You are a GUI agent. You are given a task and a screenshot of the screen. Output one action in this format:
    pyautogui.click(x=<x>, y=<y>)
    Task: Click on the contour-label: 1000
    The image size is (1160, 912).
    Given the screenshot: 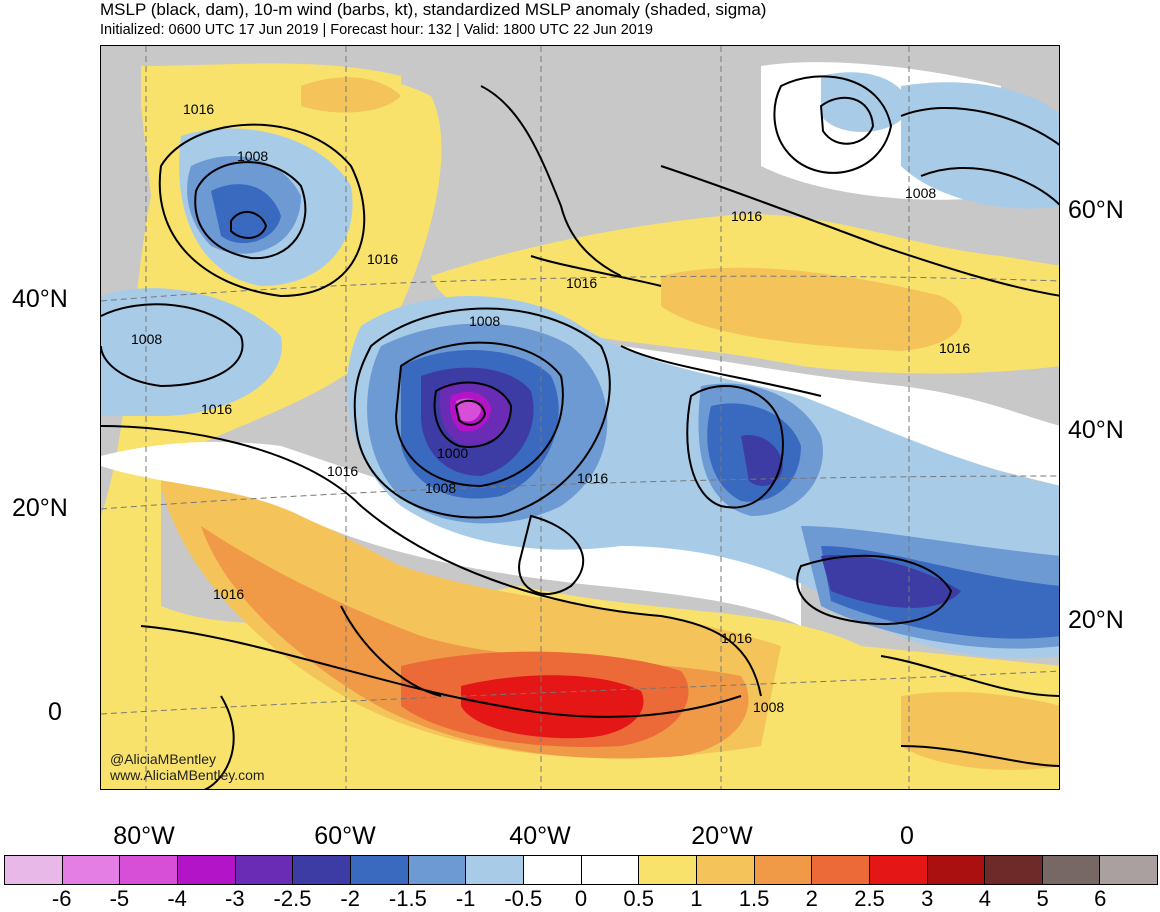 What is the action you would take?
    pyautogui.click(x=452, y=453)
    